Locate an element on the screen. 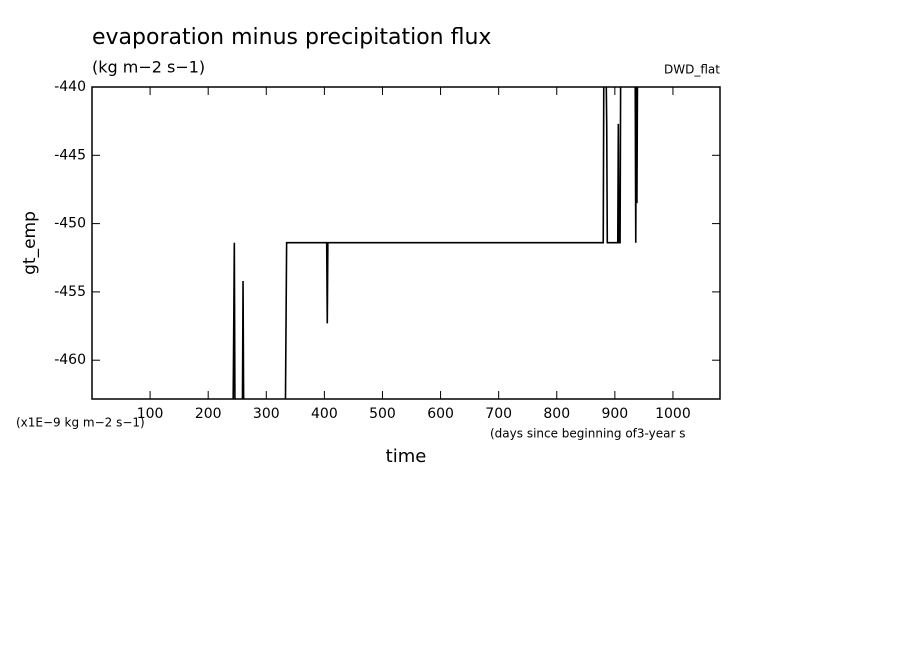 The image size is (904, 658). chart-title: evaporation minus precipitation flux is located at coordinates (291, 37).